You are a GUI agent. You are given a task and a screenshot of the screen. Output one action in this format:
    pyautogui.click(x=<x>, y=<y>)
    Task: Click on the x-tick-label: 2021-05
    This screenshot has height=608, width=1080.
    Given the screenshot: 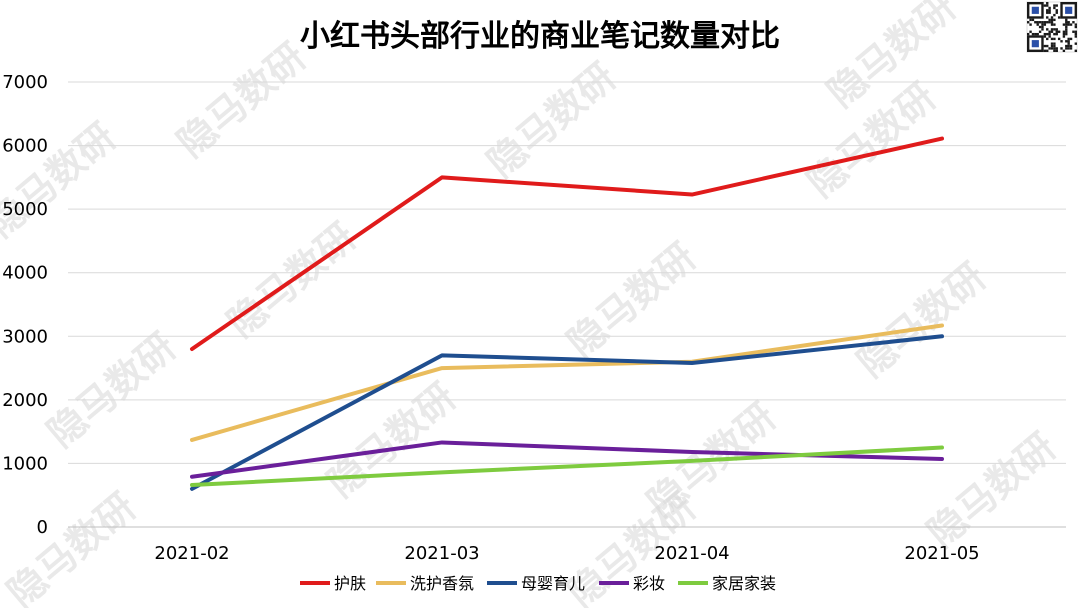 What is the action you would take?
    pyautogui.click(x=941, y=553)
    